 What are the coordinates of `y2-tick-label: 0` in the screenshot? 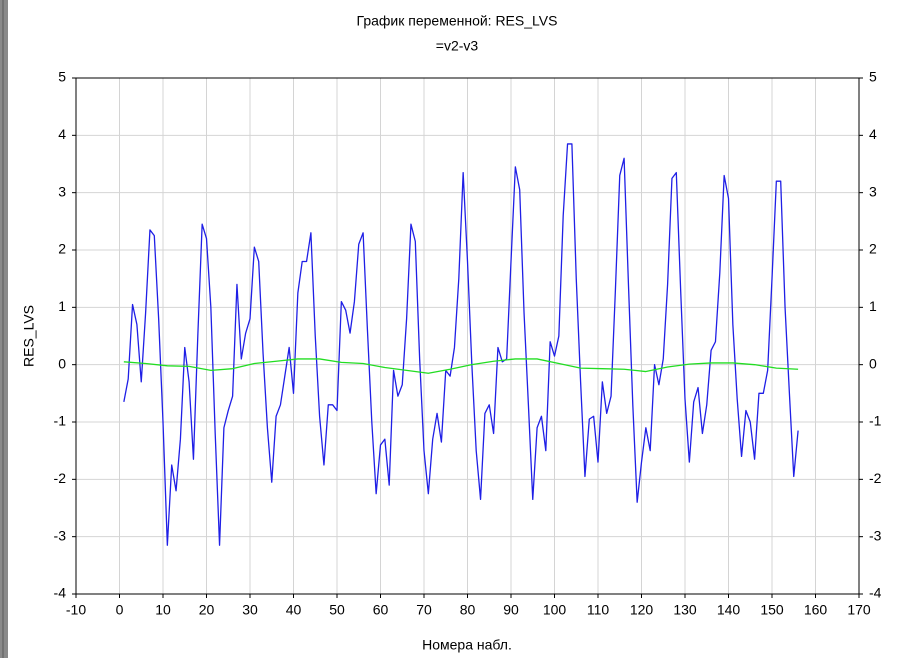 It's located at (873, 363).